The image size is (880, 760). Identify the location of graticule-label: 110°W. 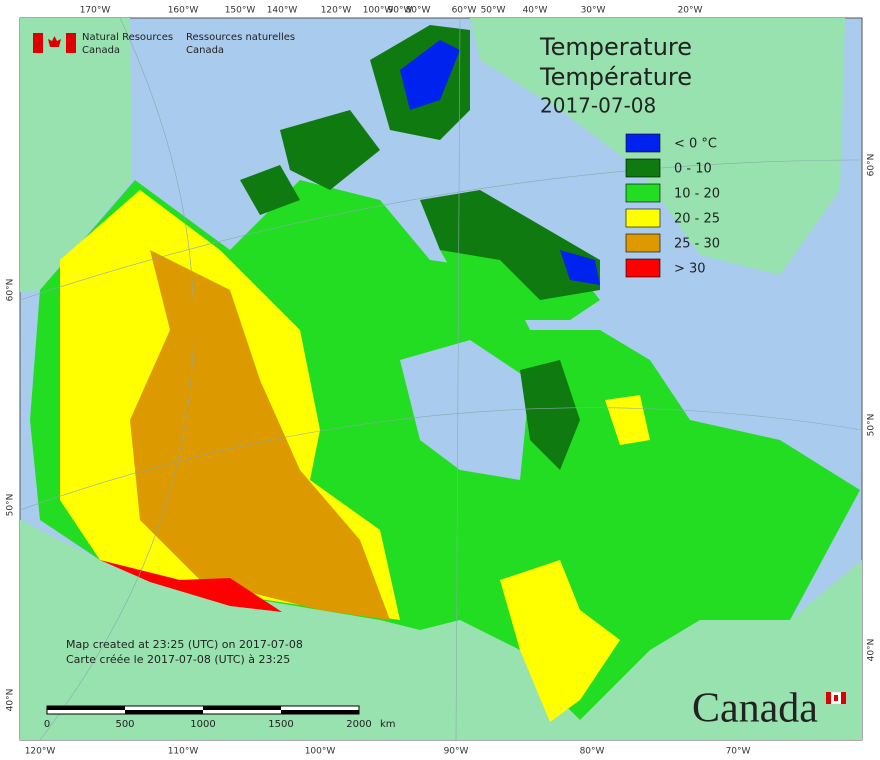
(183, 752).